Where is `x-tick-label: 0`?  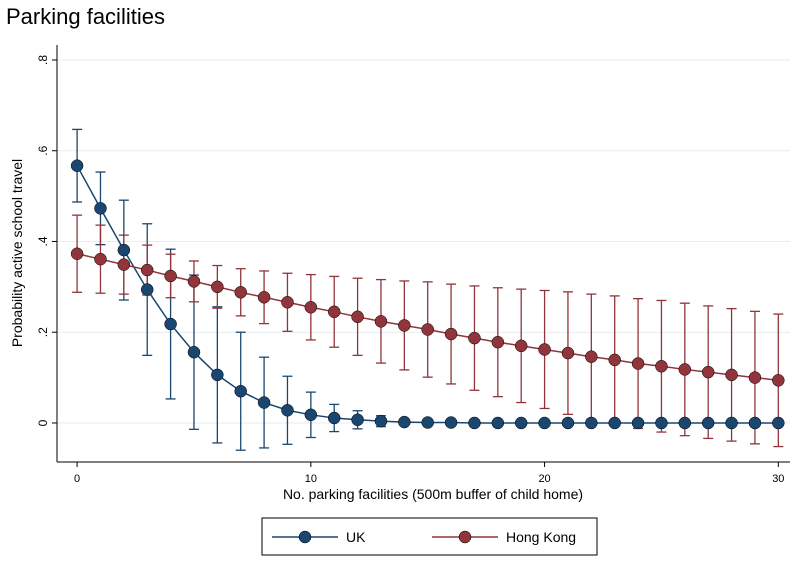 x-tick-label: 0 is located at coordinates (77, 479).